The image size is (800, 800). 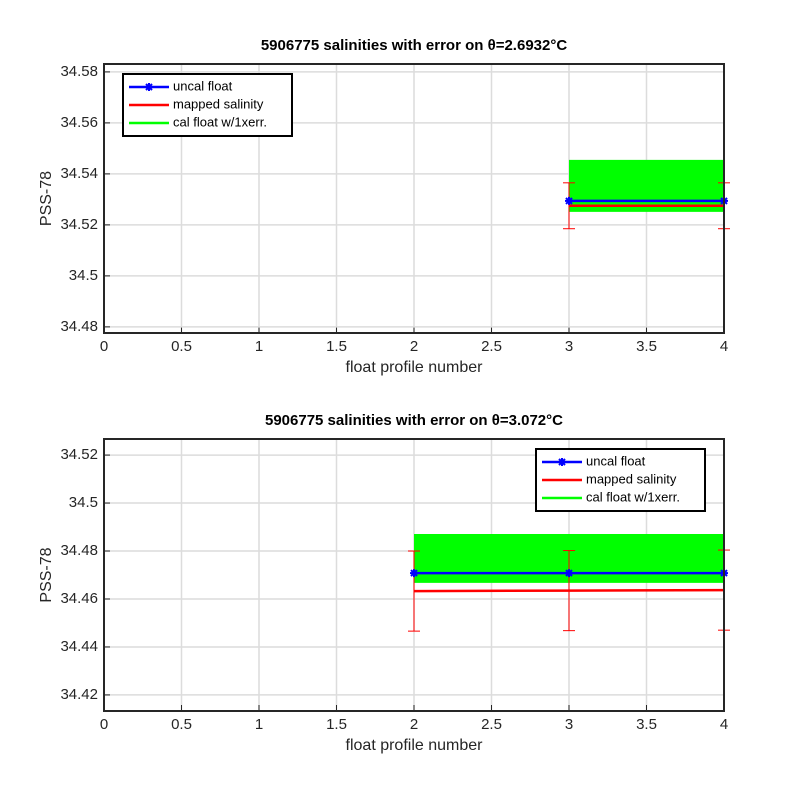 I want to click on error-band, so click(x=646, y=185).